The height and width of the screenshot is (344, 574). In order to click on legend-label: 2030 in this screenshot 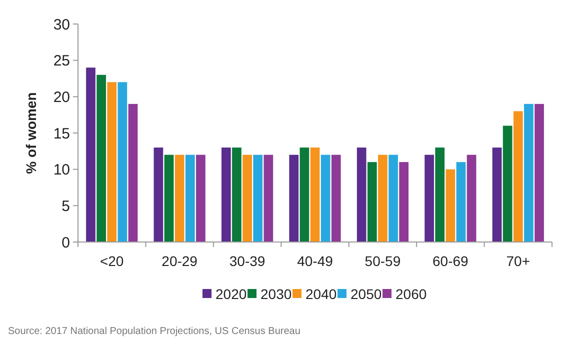, I will do `click(276, 294)`.